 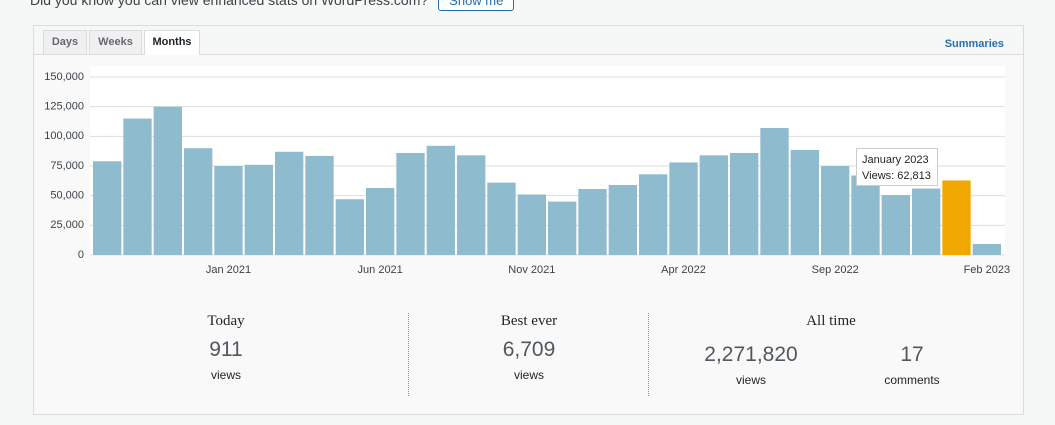 I want to click on y-tick-label: 50,000, so click(x=67, y=196).